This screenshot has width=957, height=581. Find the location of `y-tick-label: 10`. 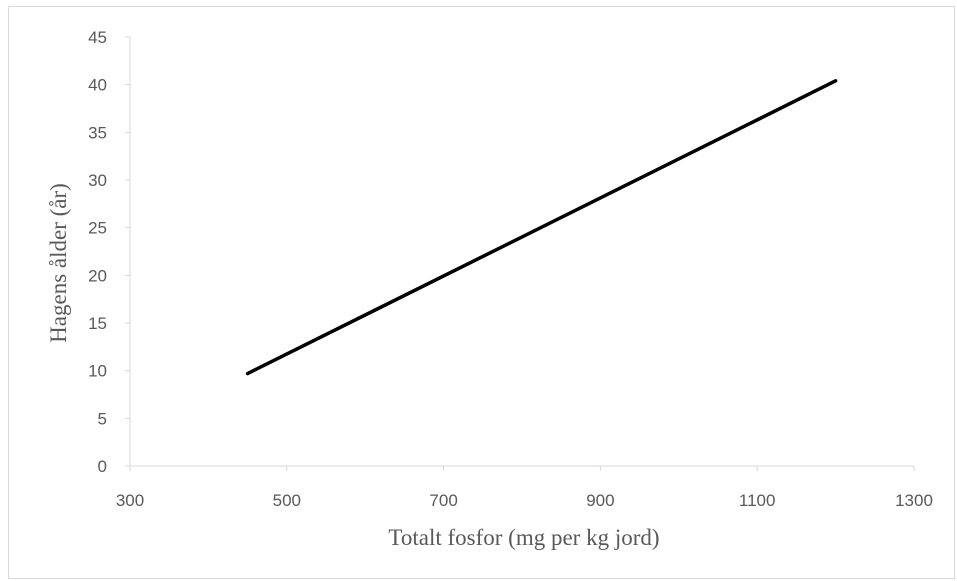

y-tick-label: 10 is located at coordinates (97, 371).